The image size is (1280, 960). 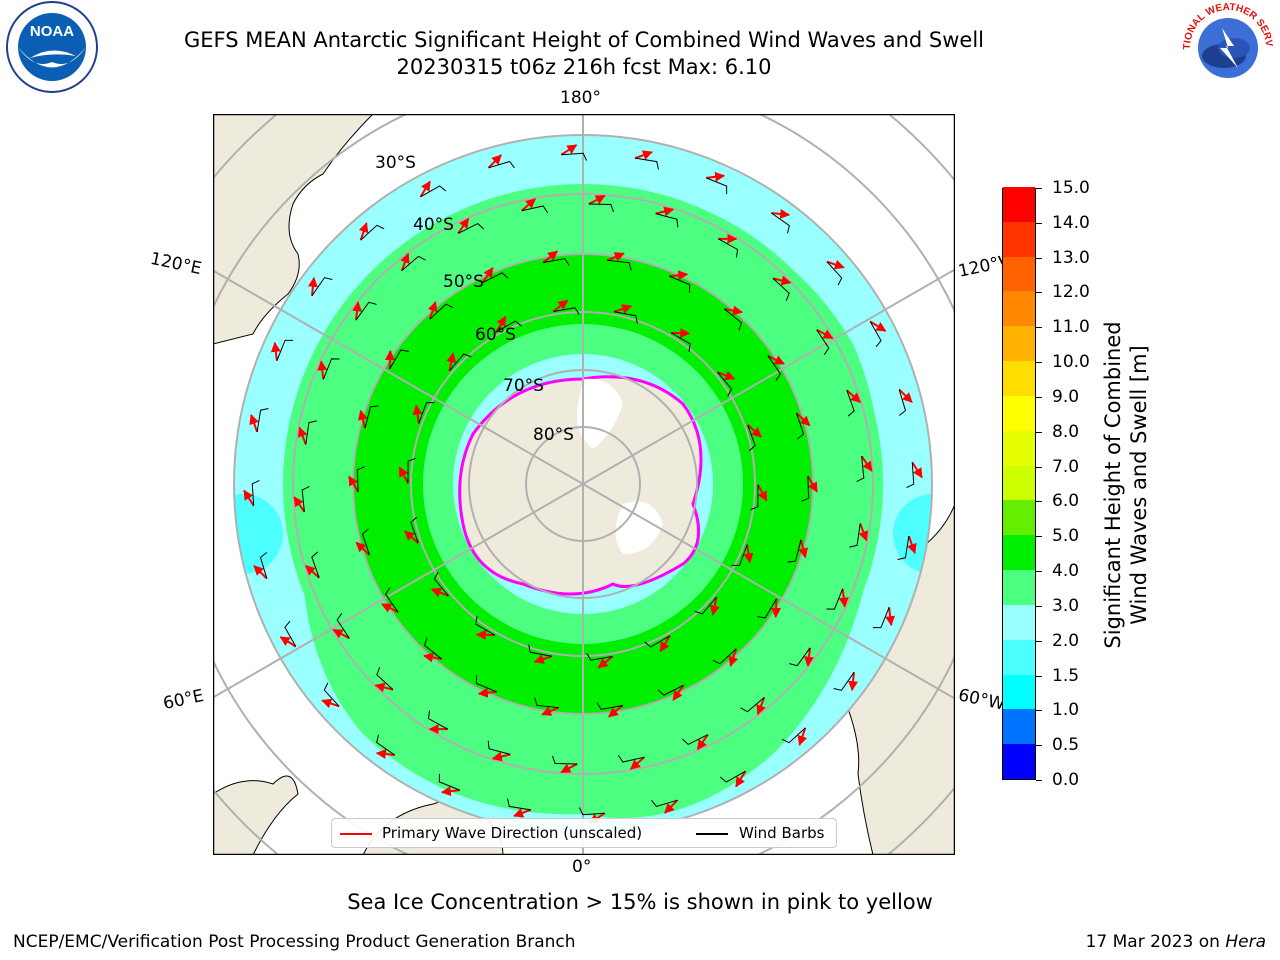 I want to click on noaa-logo-icon: NOAA, so click(x=52, y=47).